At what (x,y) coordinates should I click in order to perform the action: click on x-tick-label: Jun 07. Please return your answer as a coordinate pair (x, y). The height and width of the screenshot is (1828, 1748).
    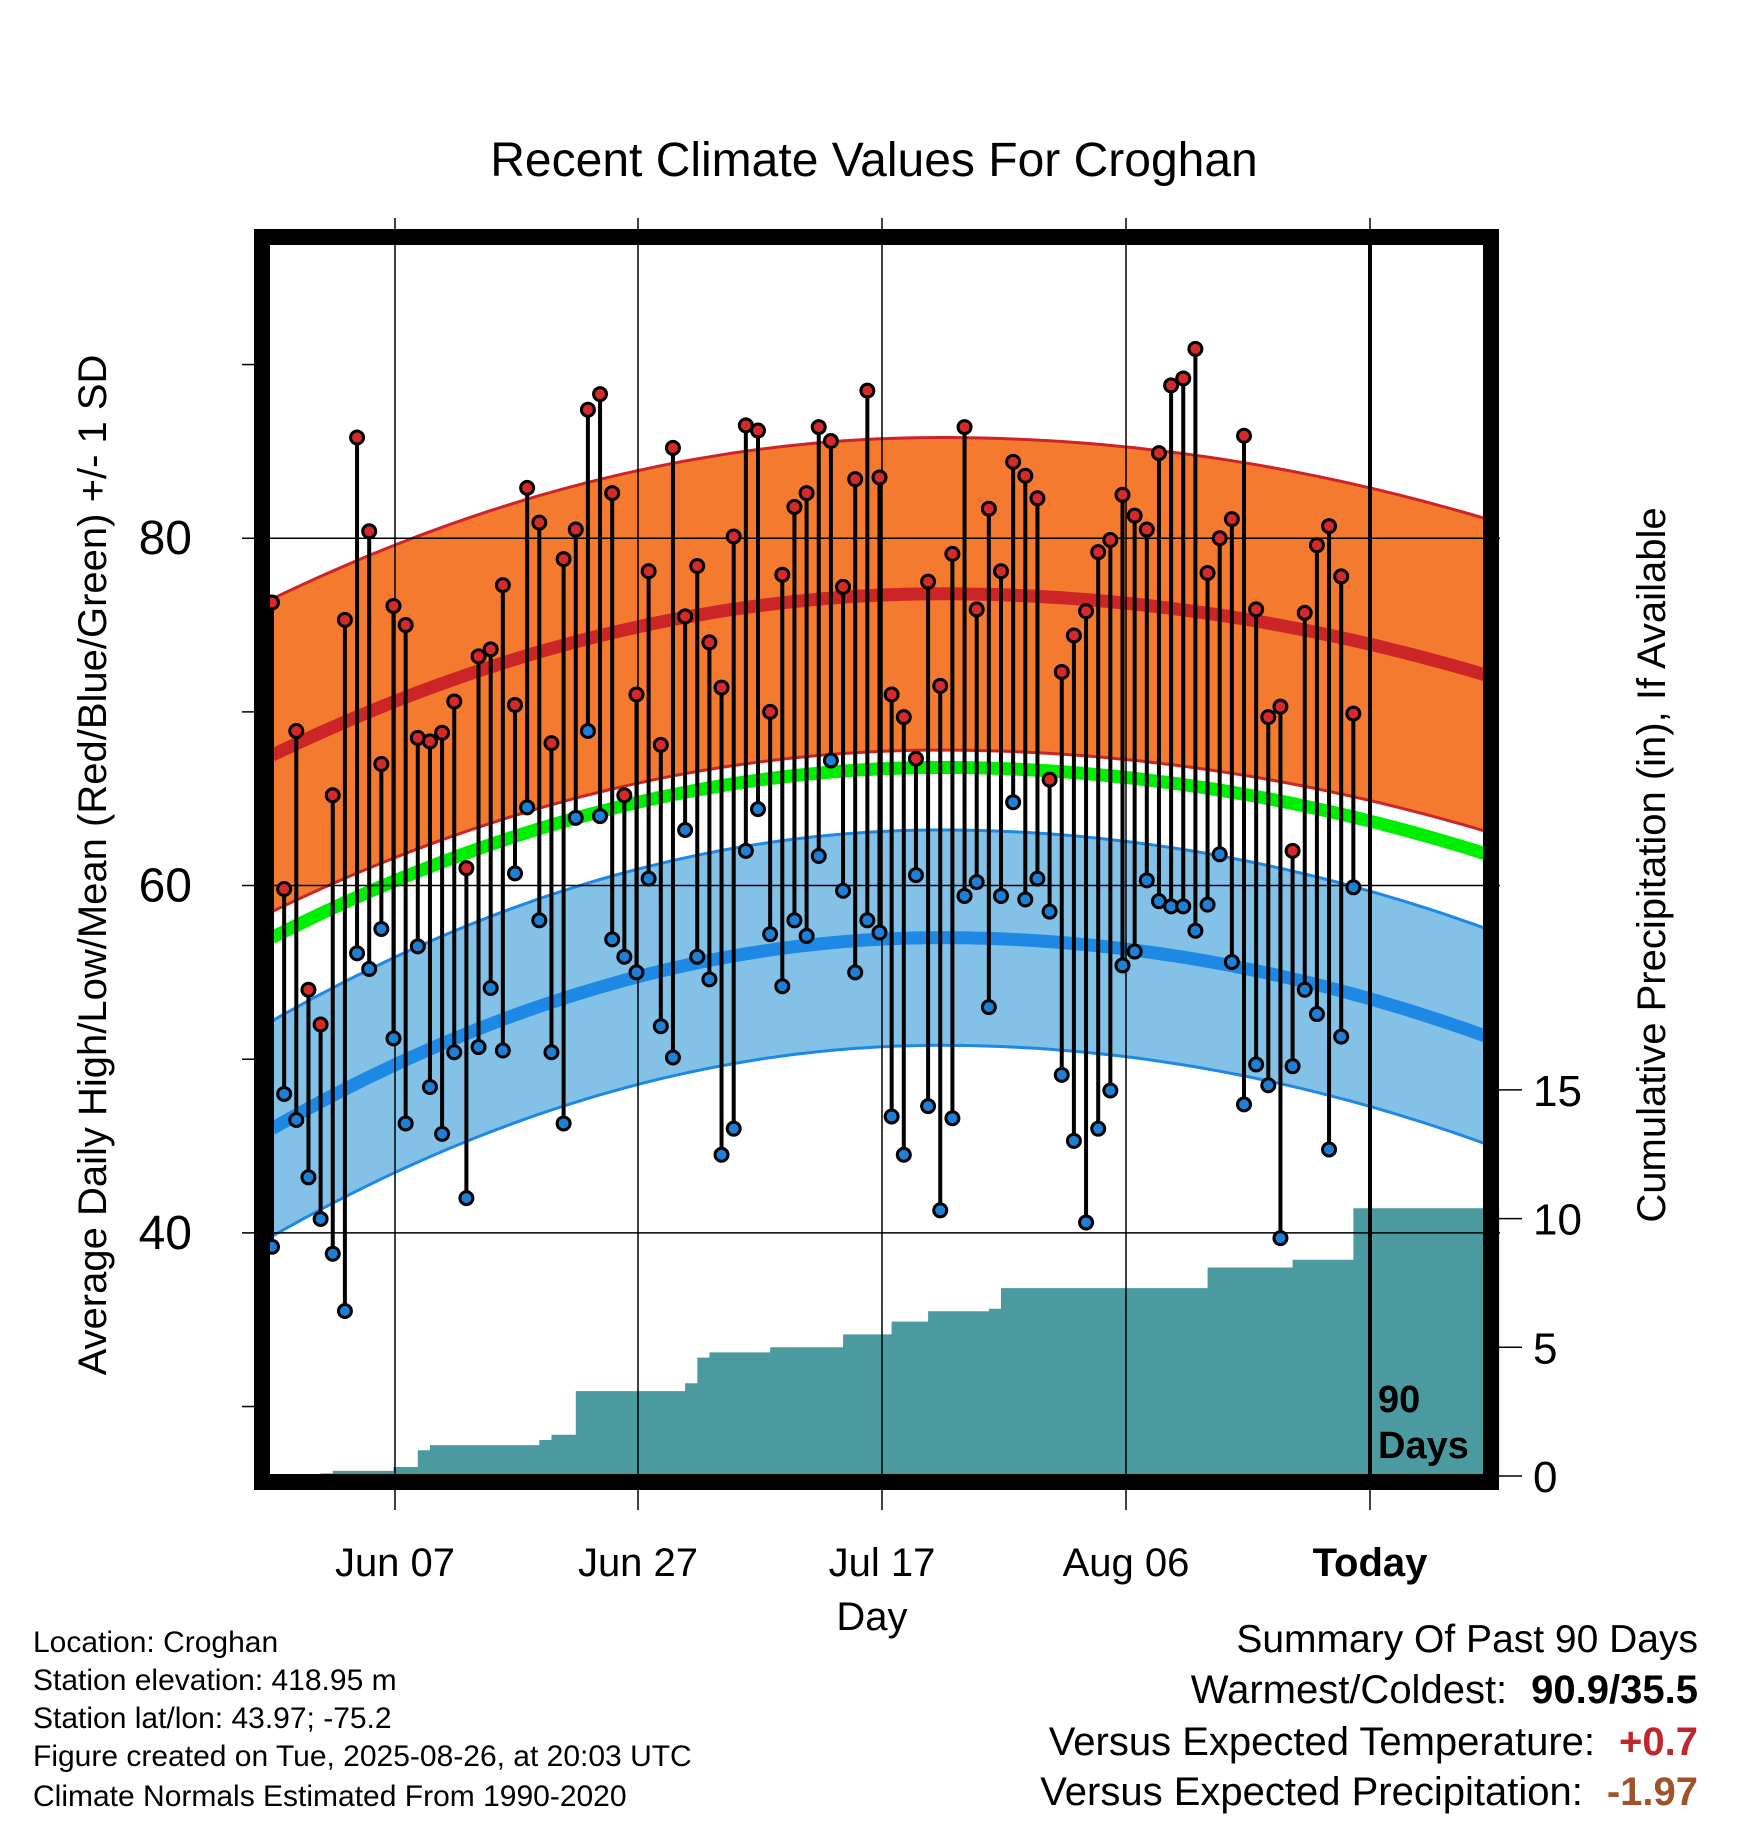
    Looking at the image, I should click on (395, 1563).